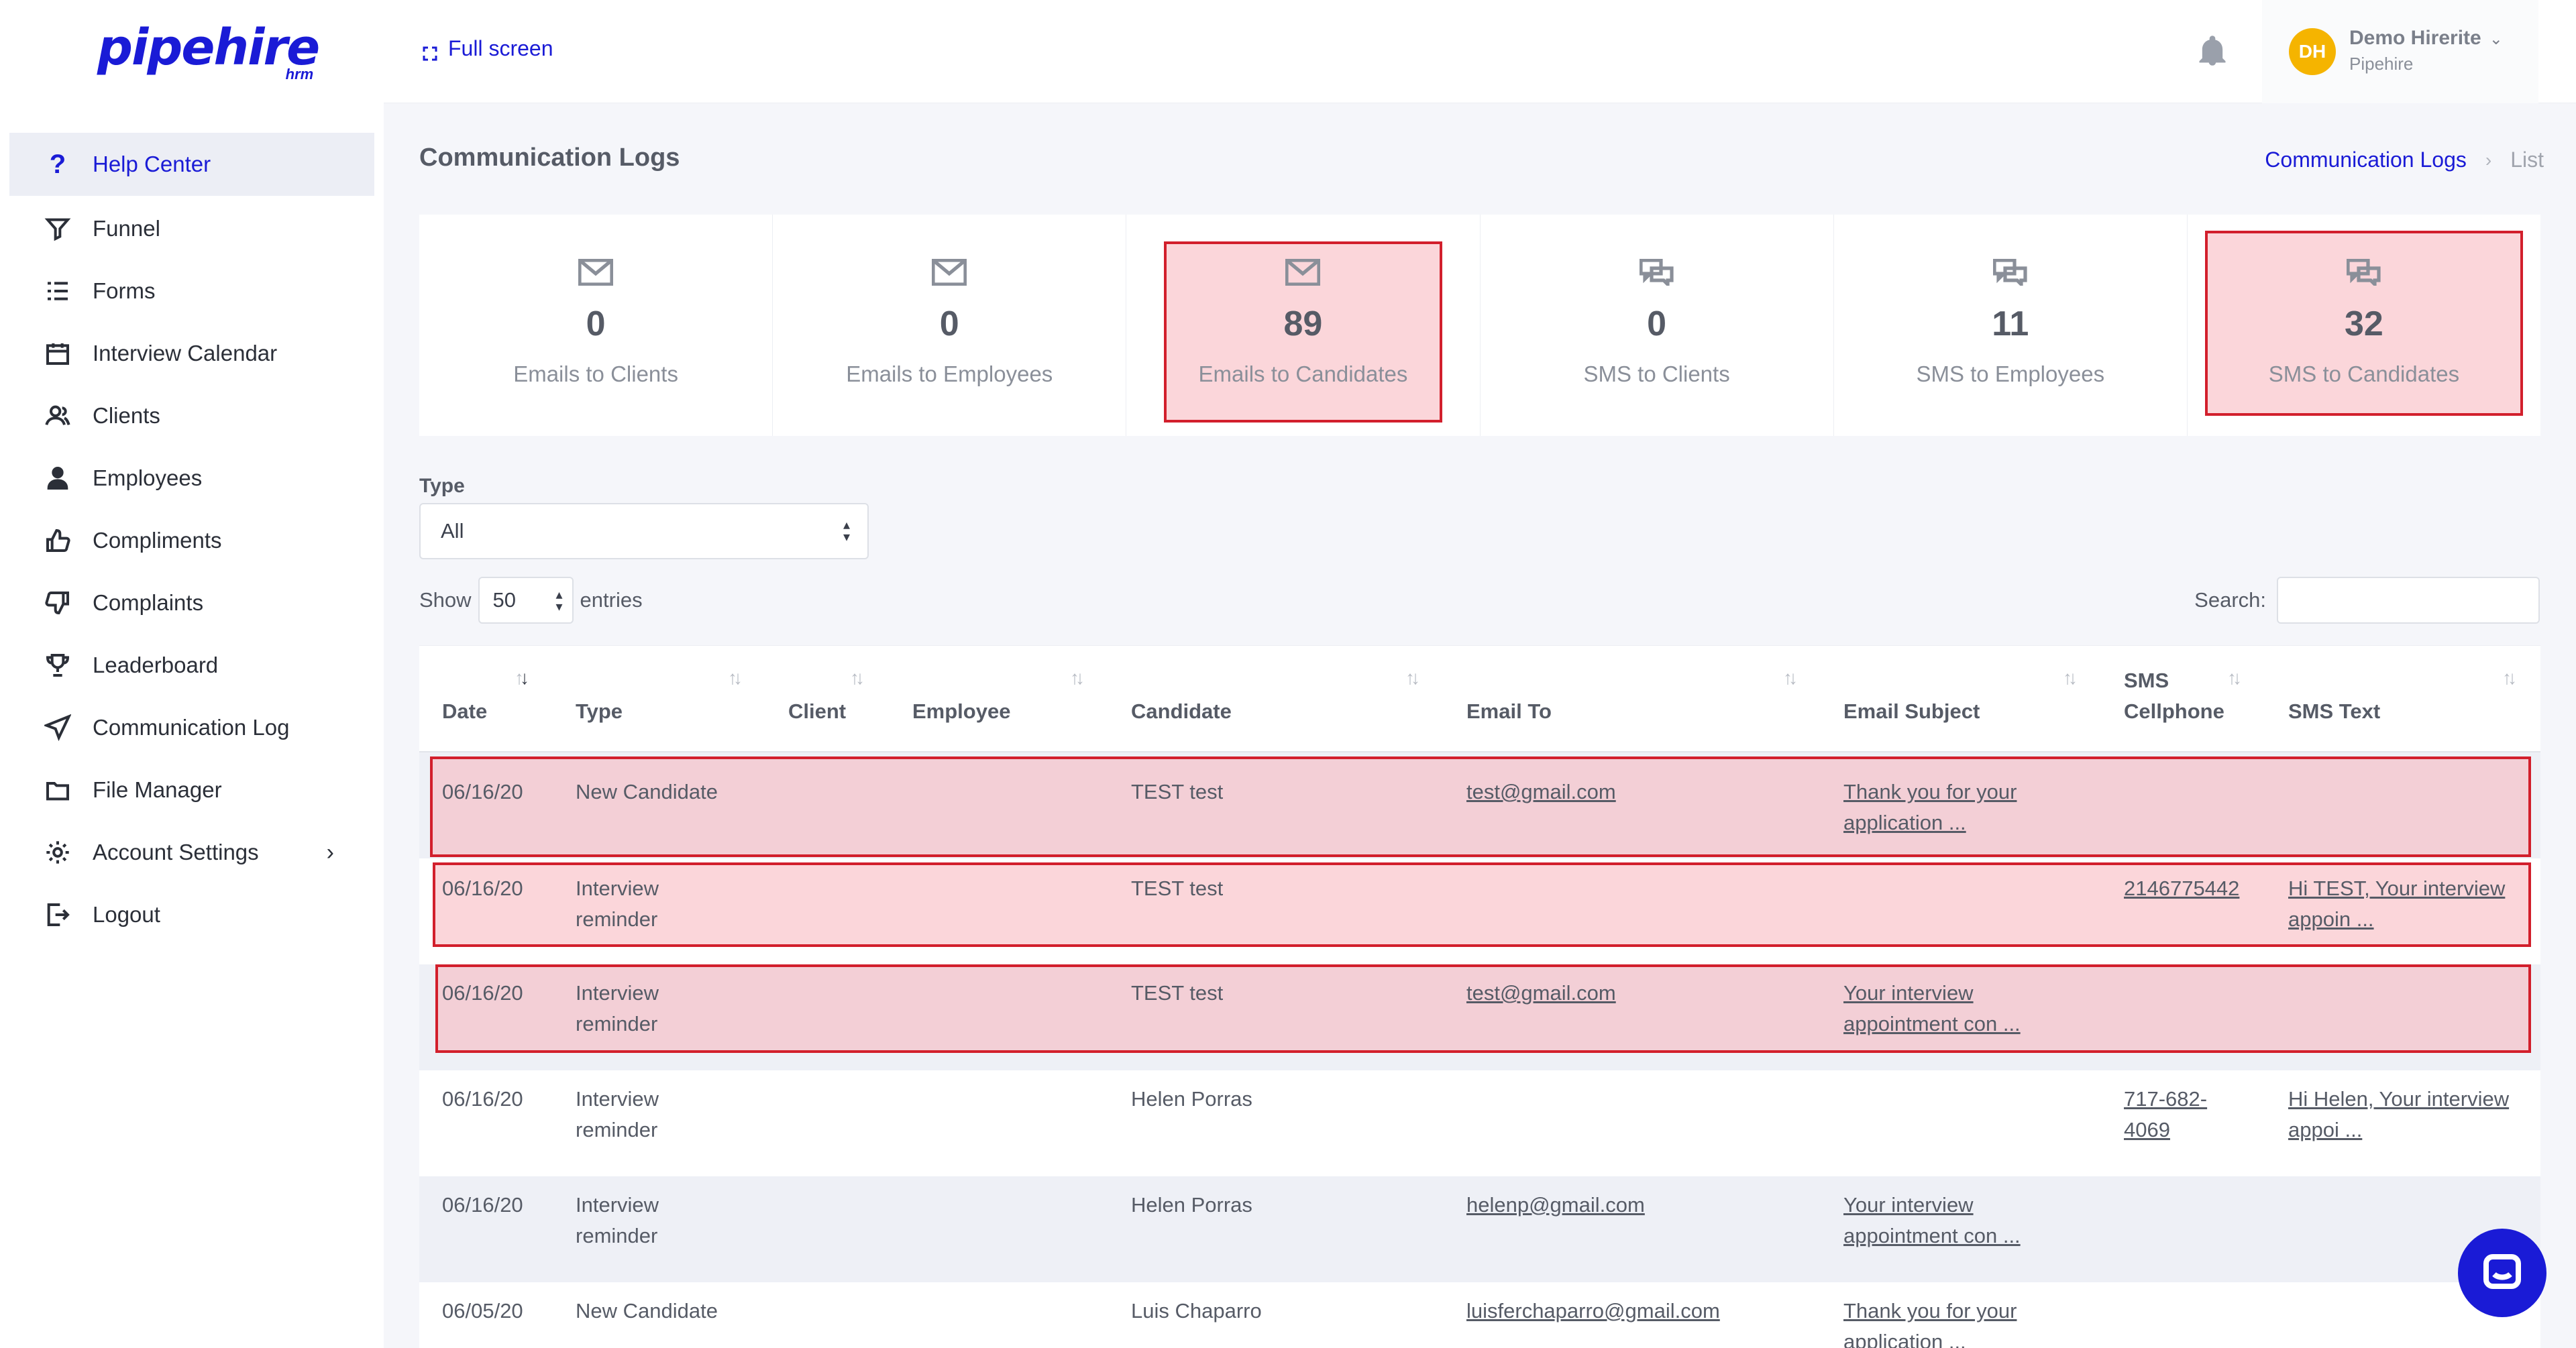 The image size is (2576, 1348). I want to click on cell-email-to: helenp@gmail.com, so click(1555, 1205).